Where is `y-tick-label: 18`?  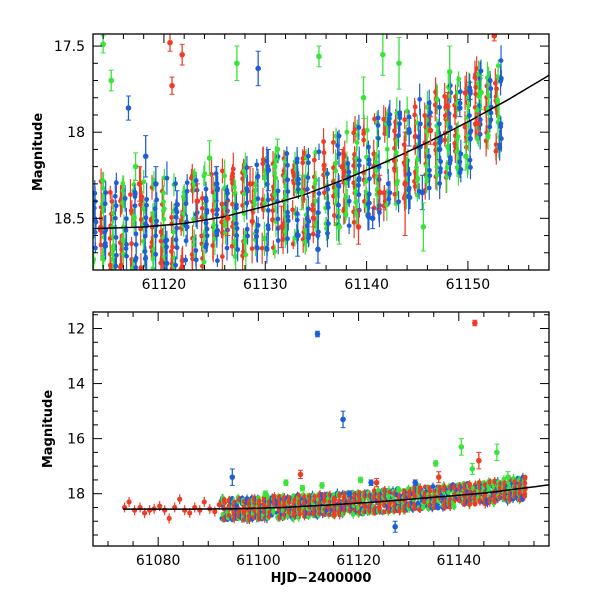
y-tick-label: 18 is located at coordinates (76, 133).